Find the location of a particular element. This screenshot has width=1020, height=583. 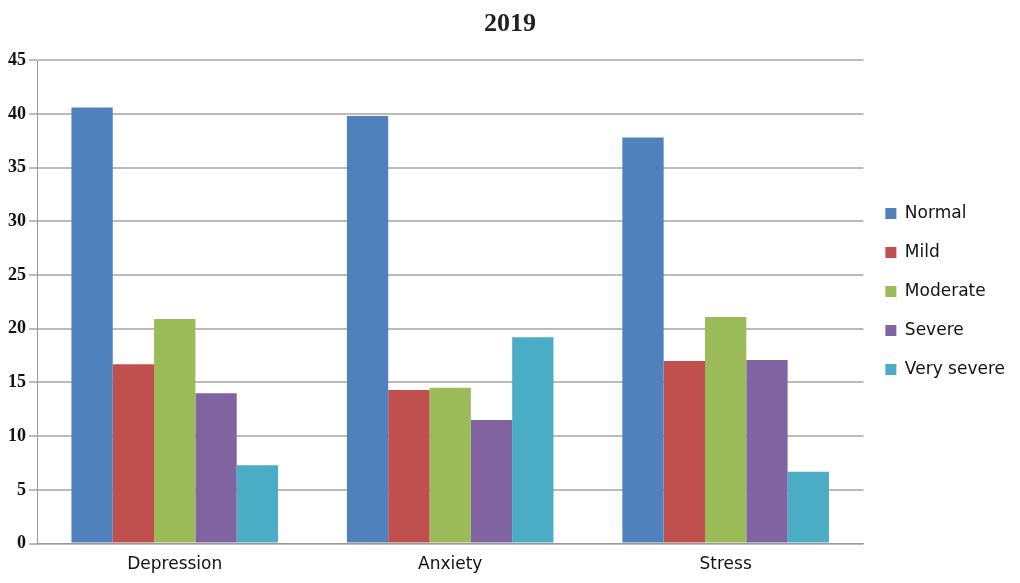

legend-label: Moderate is located at coordinates (945, 289).